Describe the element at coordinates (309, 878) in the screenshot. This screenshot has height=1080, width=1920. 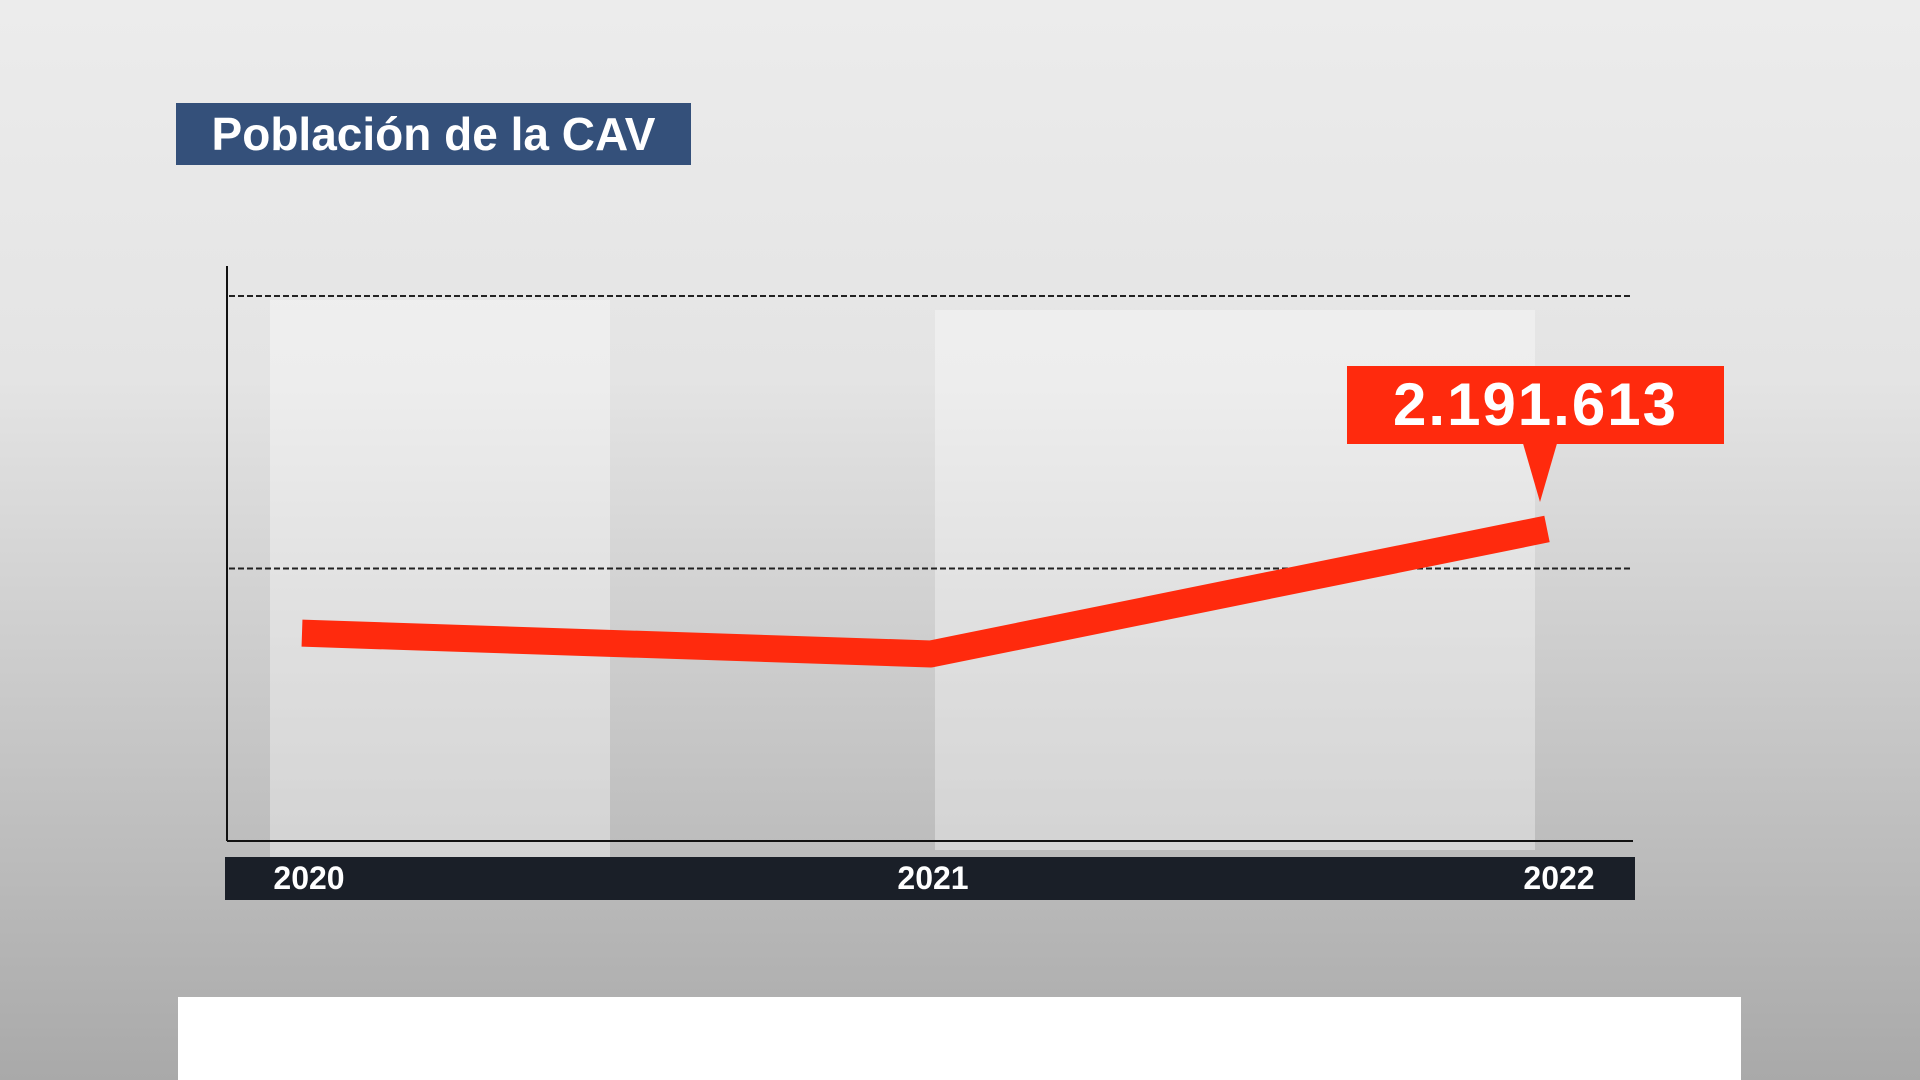
I see `x-tick-label-2020: 2020` at that location.